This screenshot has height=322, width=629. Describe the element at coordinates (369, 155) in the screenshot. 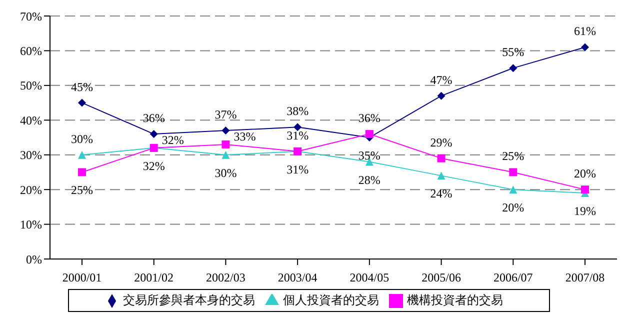

I see `data-label: 35%` at that location.